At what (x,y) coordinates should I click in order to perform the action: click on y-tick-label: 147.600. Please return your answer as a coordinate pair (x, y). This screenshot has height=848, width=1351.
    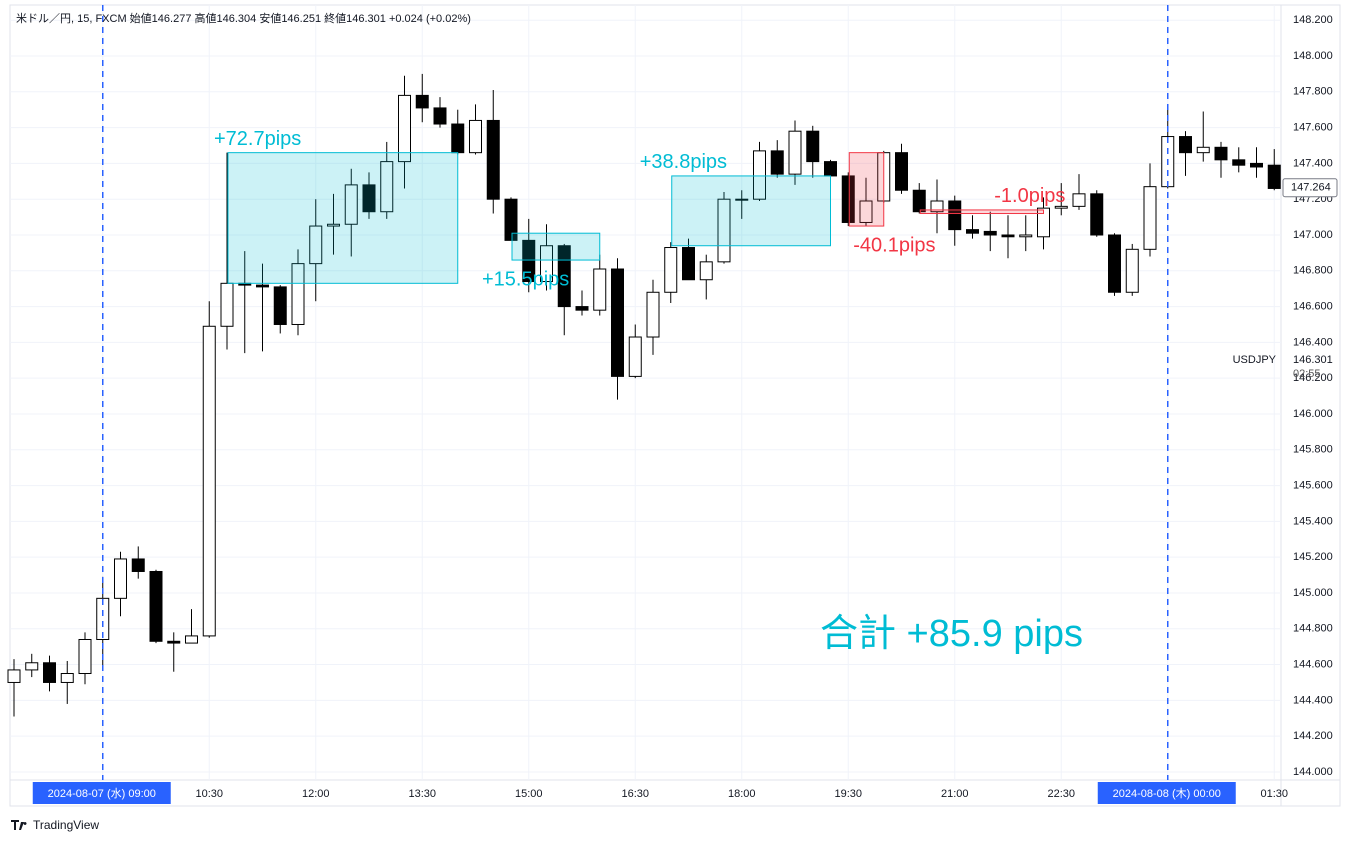
    Looking at the image, I should click on (1313, 128).